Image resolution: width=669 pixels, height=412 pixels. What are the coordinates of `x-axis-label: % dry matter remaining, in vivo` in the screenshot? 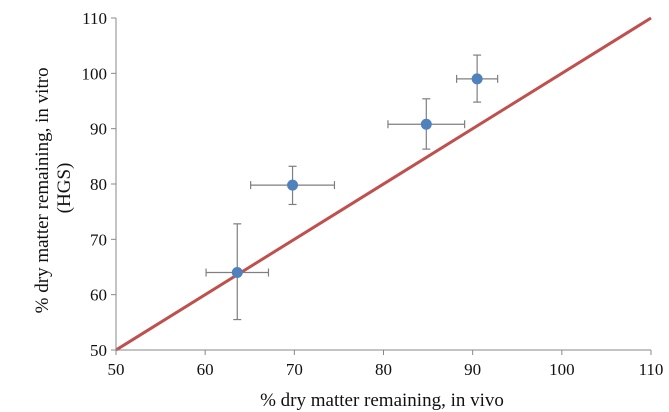 It's located at (382, 400).